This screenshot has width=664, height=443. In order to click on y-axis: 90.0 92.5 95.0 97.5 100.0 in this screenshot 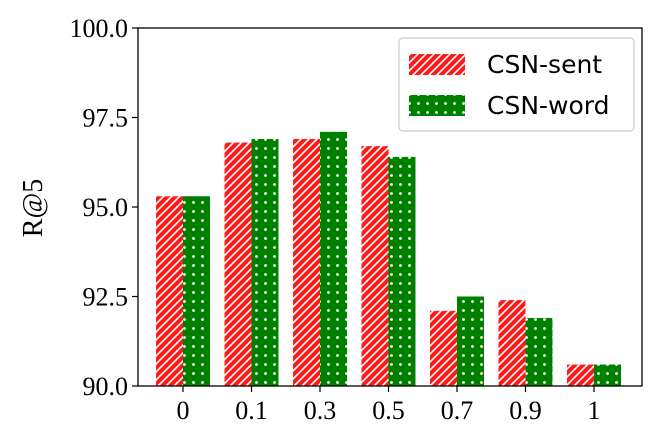, I will do `click(104, 207)`.